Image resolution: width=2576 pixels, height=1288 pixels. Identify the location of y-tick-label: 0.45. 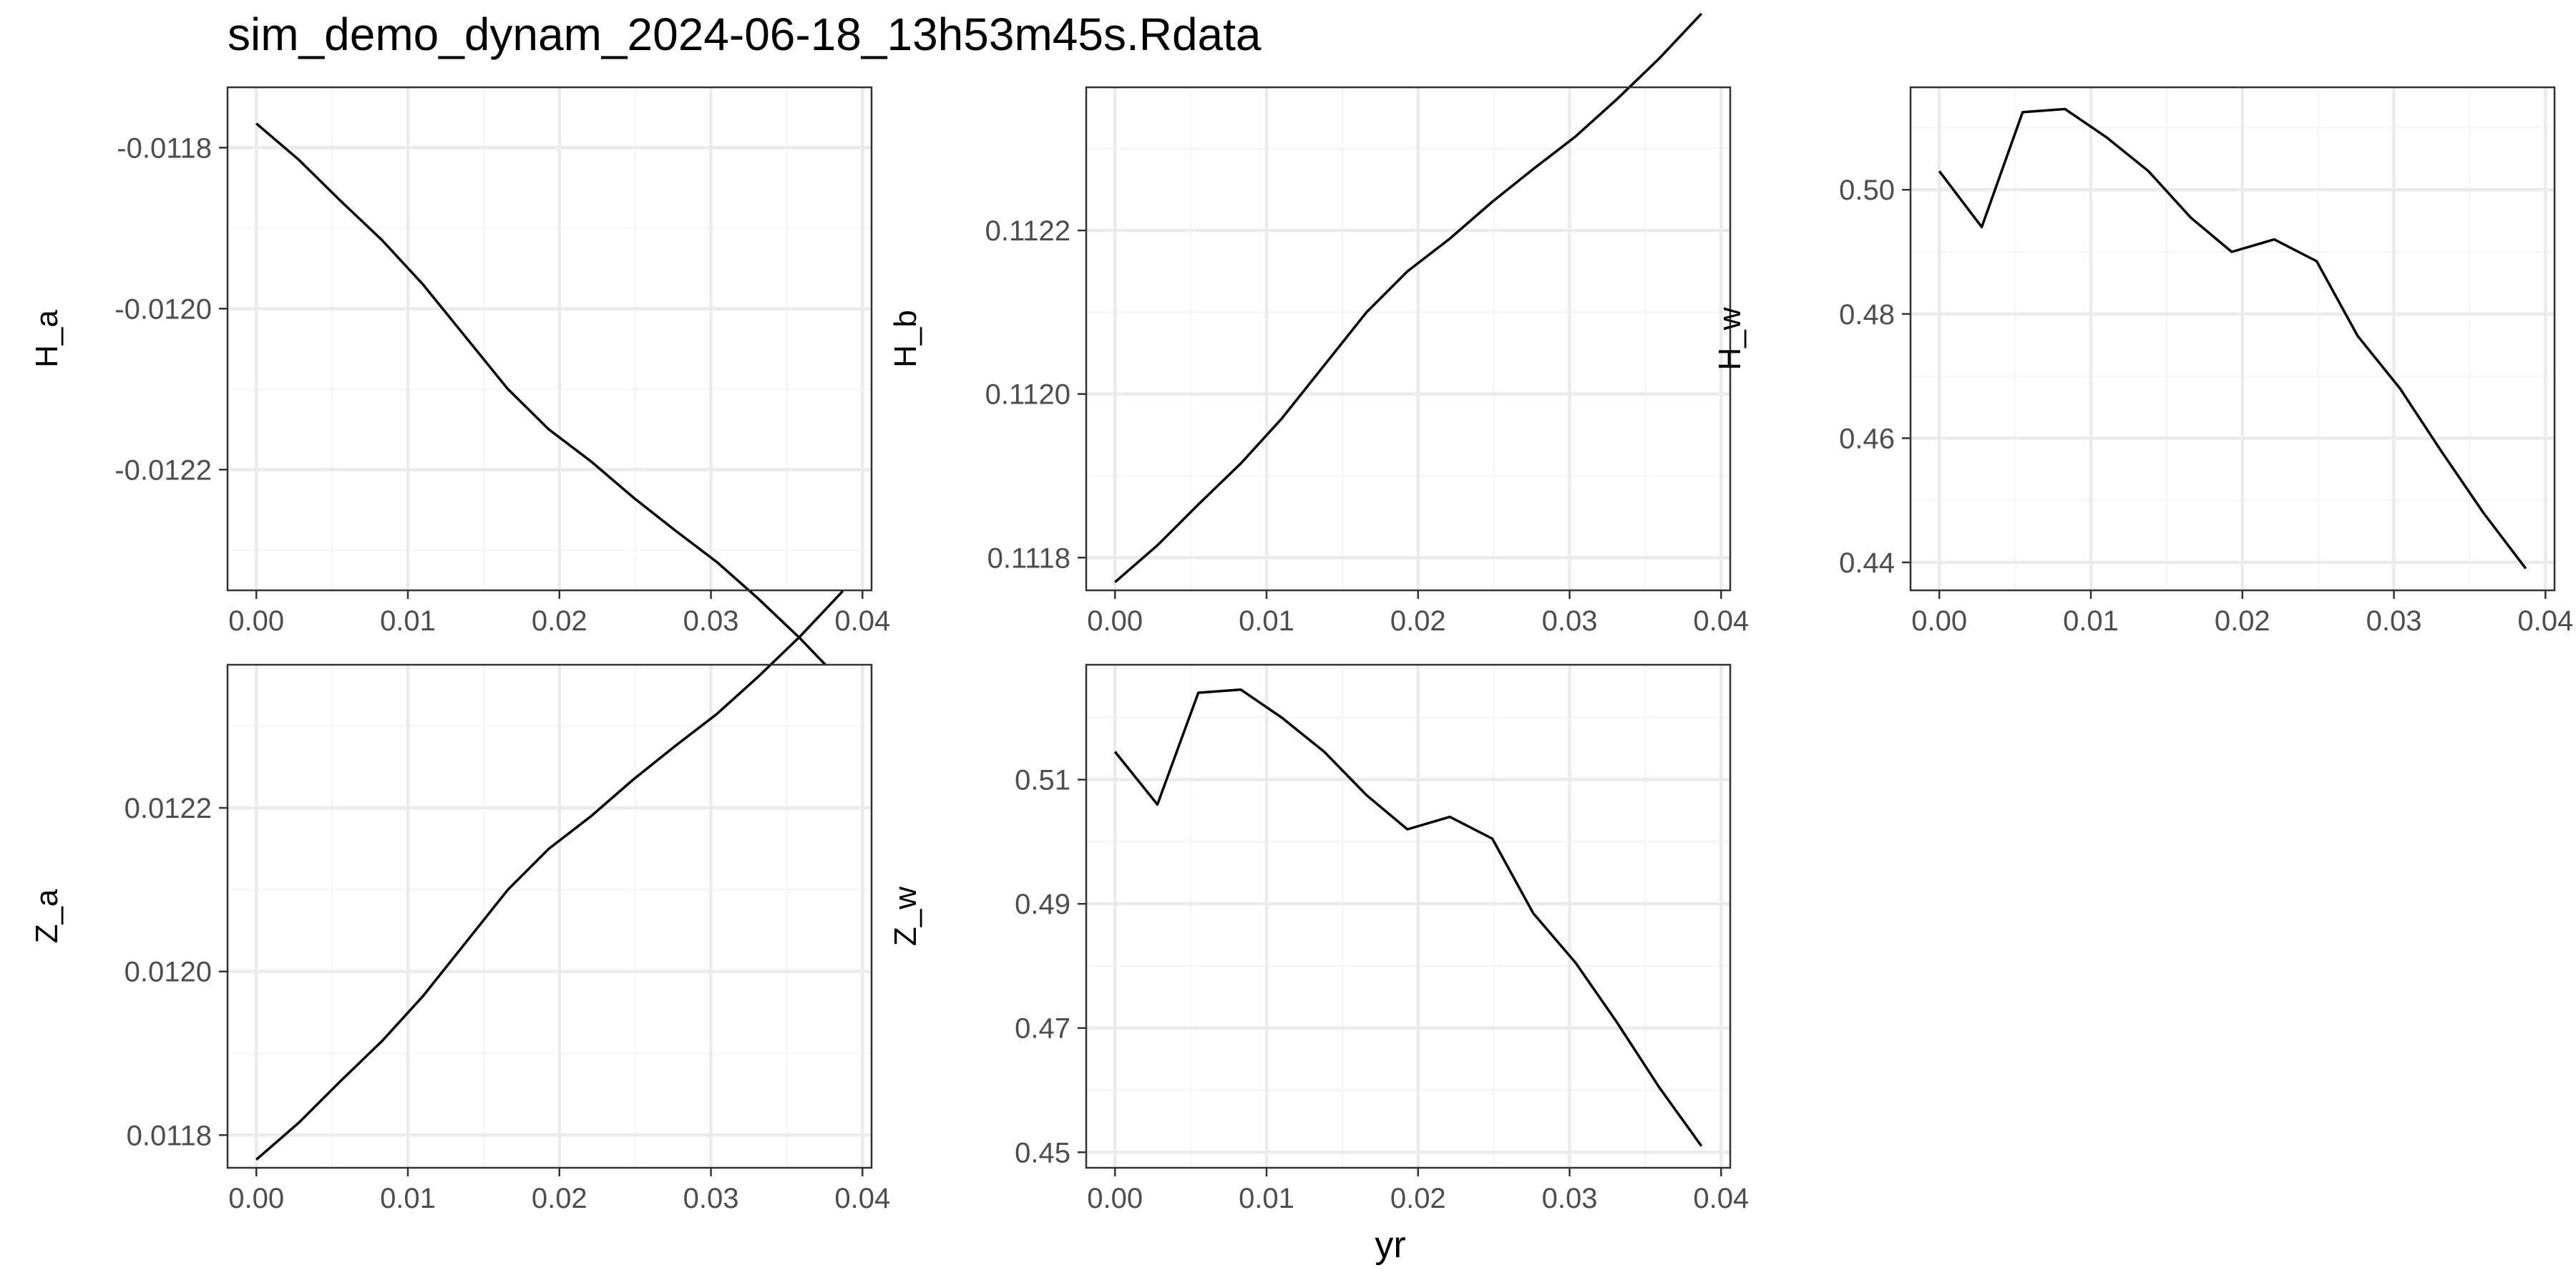
(1042, 1153).